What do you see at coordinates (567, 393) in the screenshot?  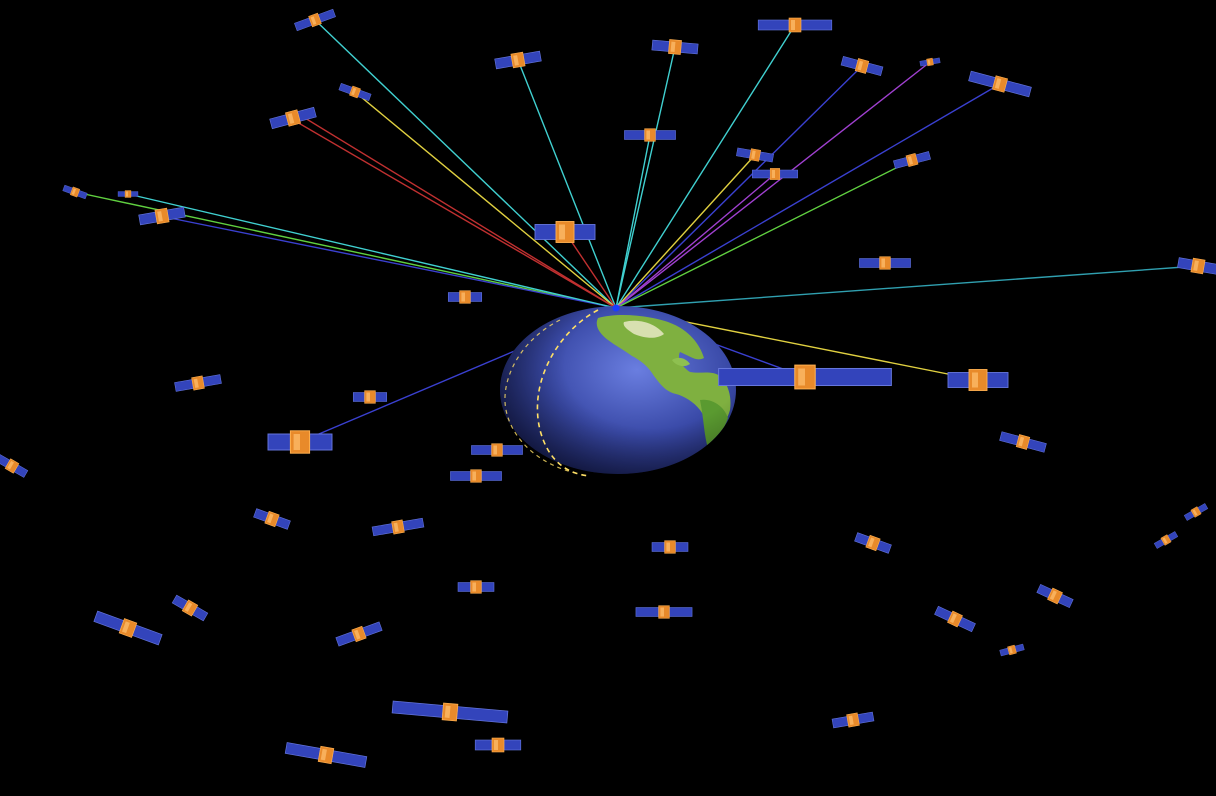 I see `terminator-line` at bounding box center [567, 393].